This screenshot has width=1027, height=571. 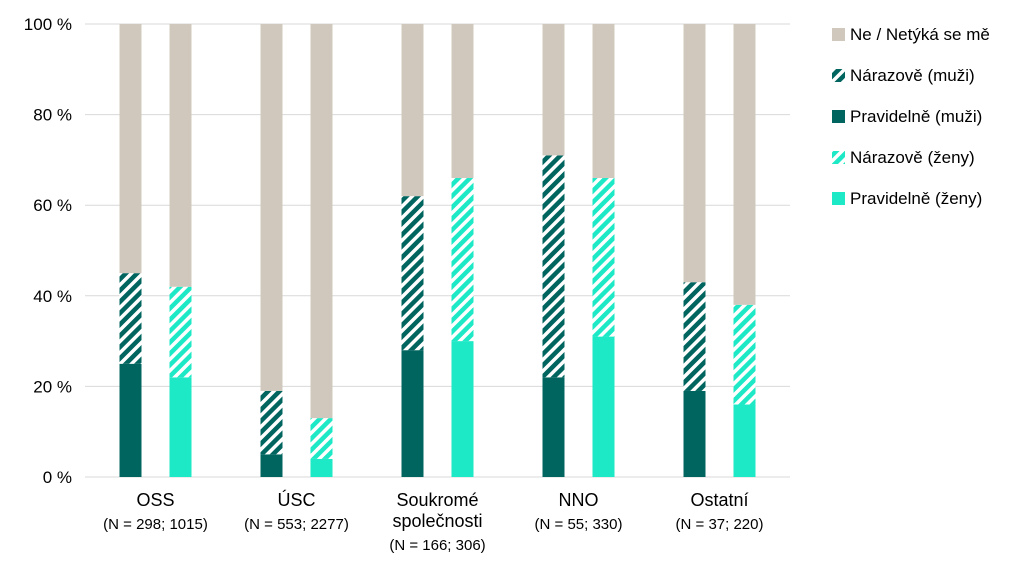 I want to click on bar-ostatni-men-occasionally, so click(x=694, y=336).